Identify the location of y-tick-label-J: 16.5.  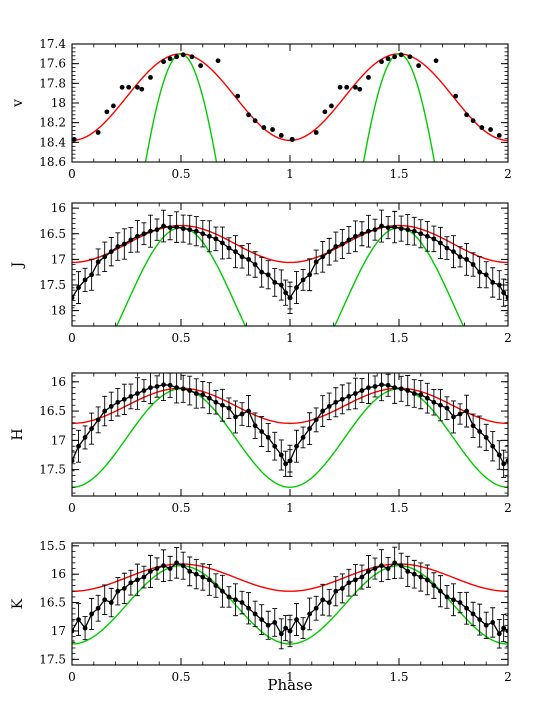
(52, 234).